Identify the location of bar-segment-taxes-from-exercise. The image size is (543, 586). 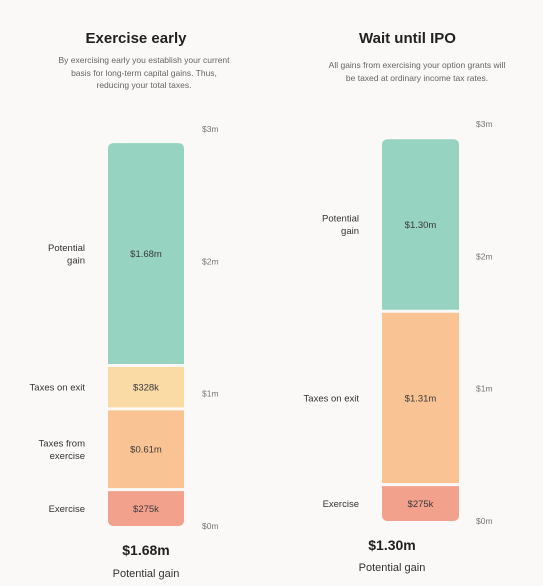
(146, 449).